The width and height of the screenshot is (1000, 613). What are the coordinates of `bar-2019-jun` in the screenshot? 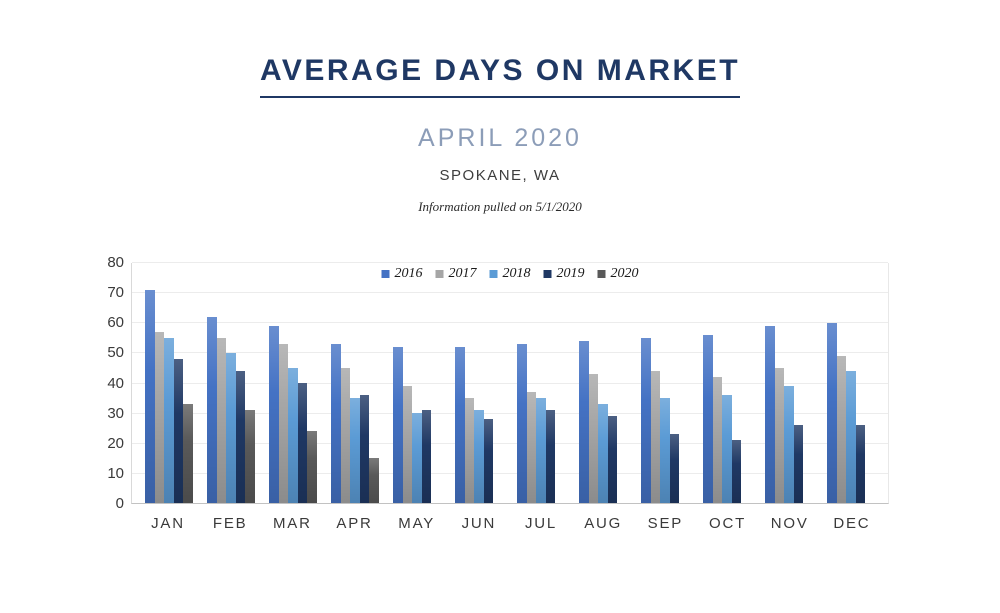 It's located at (488, 461).